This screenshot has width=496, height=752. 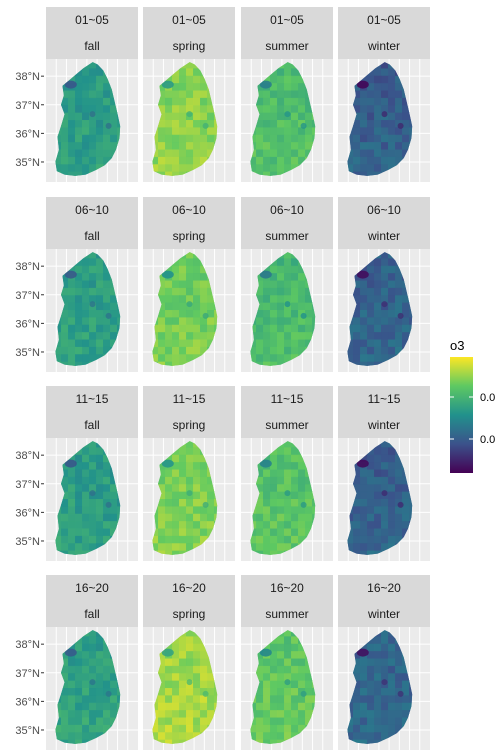 I want to click on facet-strip-period: 11~15, so click(x=92, y=399).